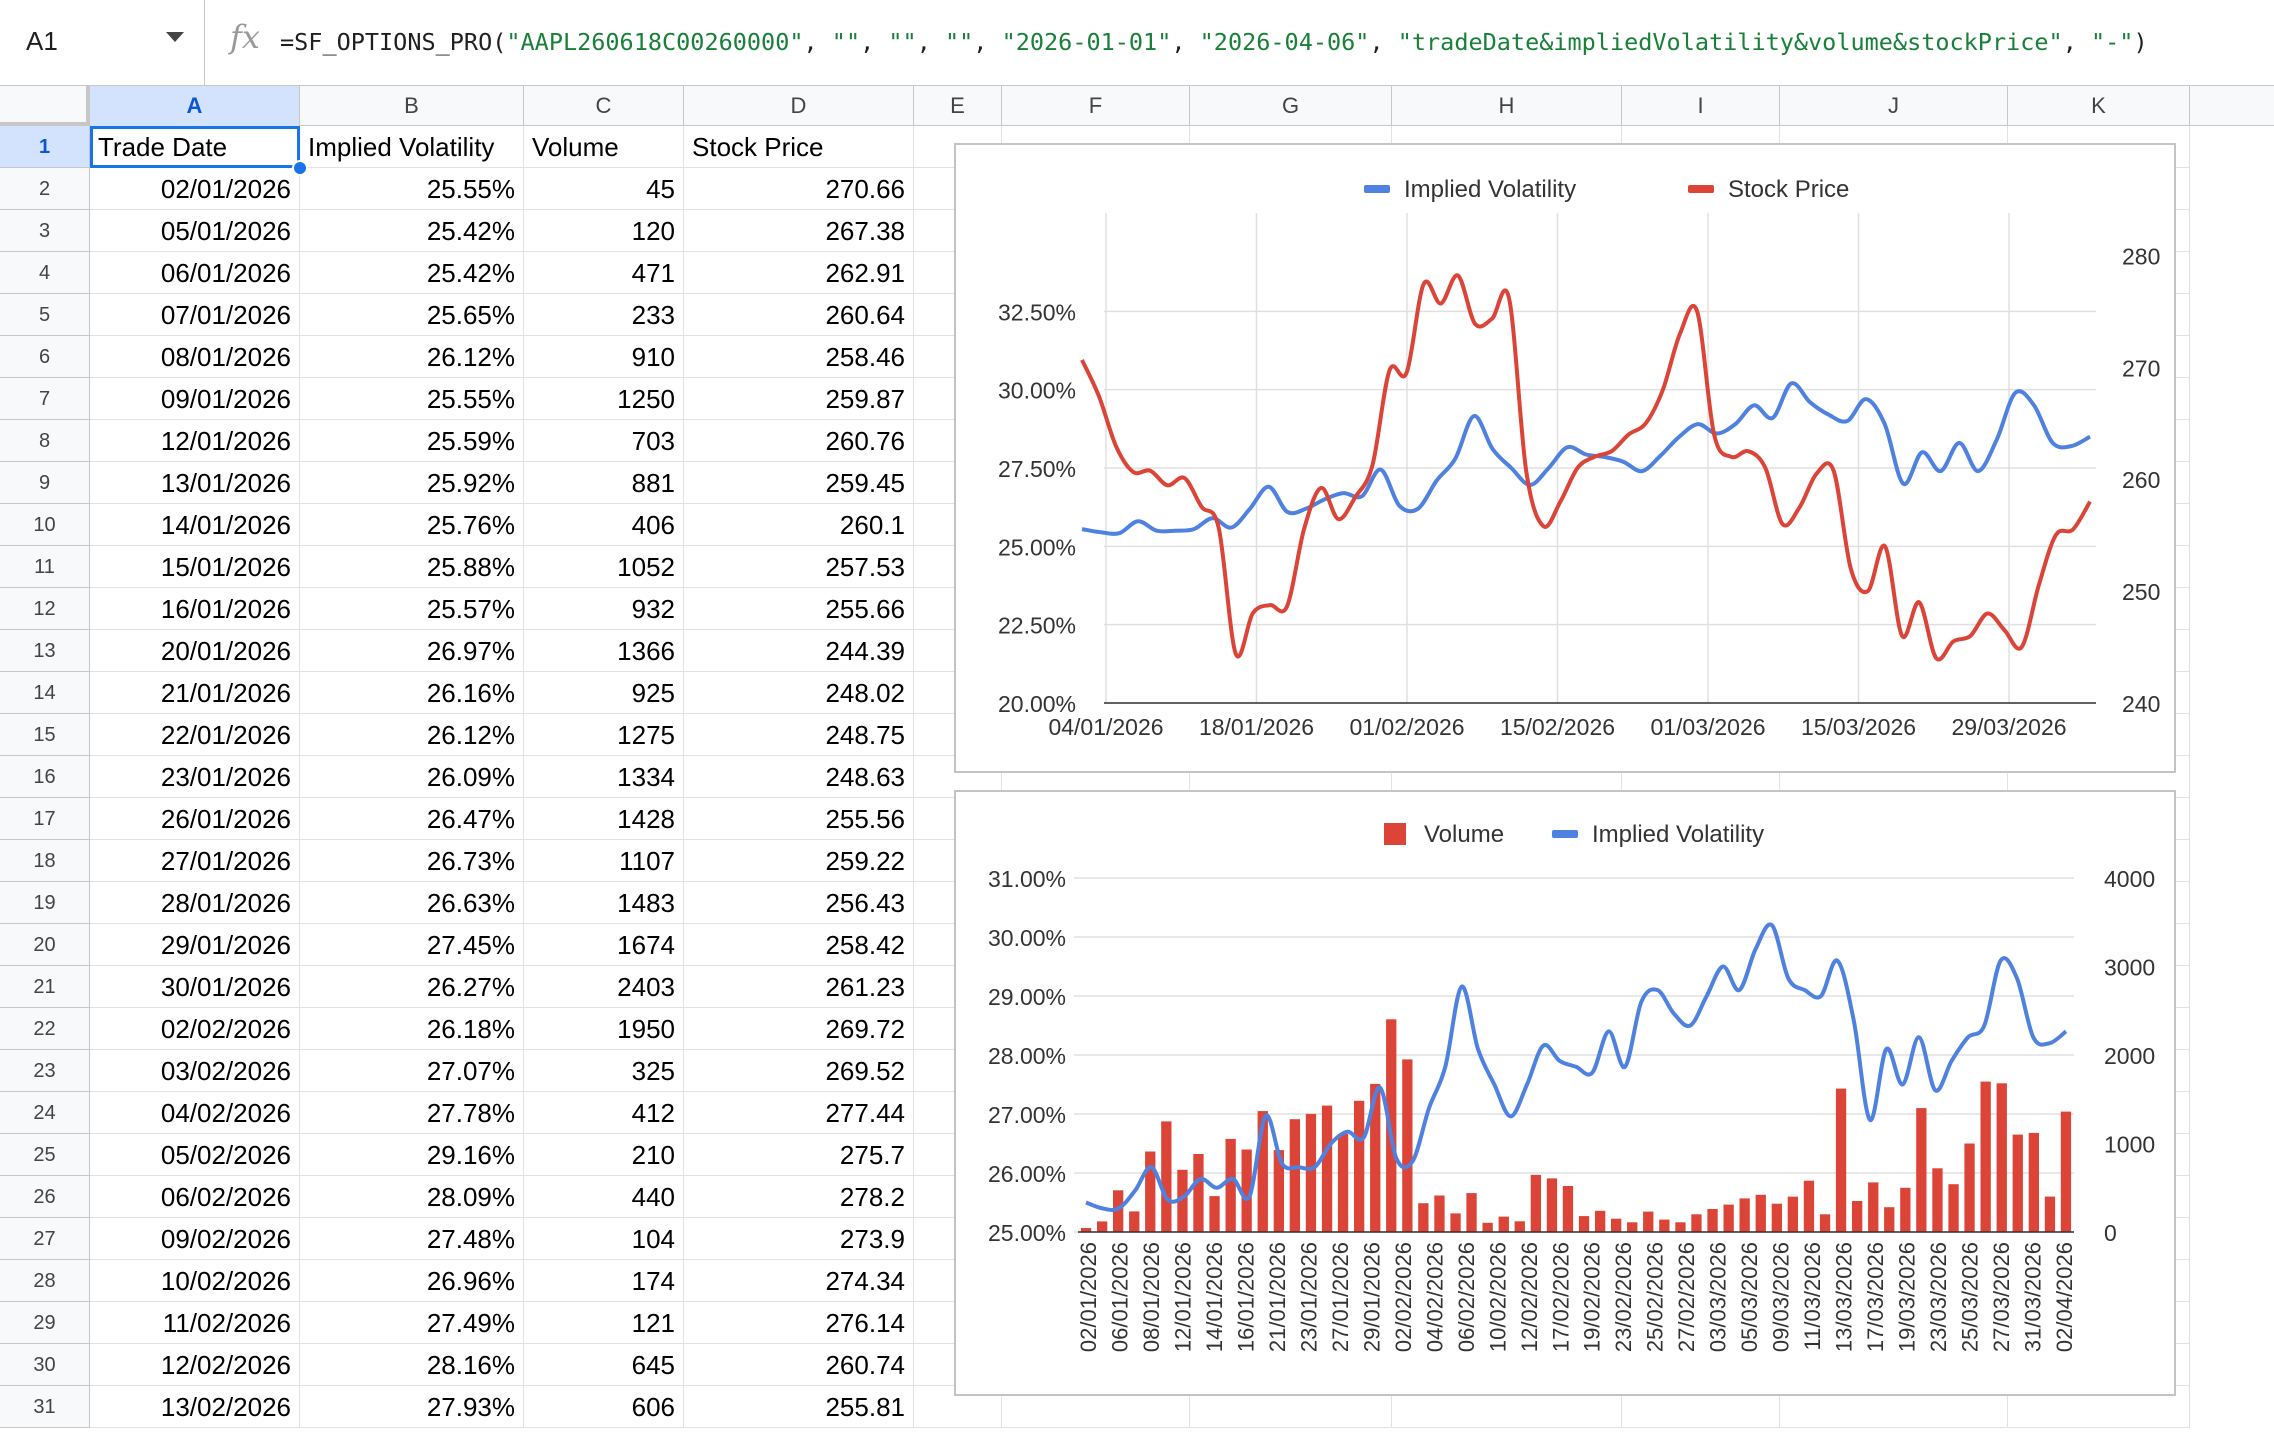 The height and width of the screenshot is (1434, 2274). I want to click on row-header-23: 23, so click(45, 1071).